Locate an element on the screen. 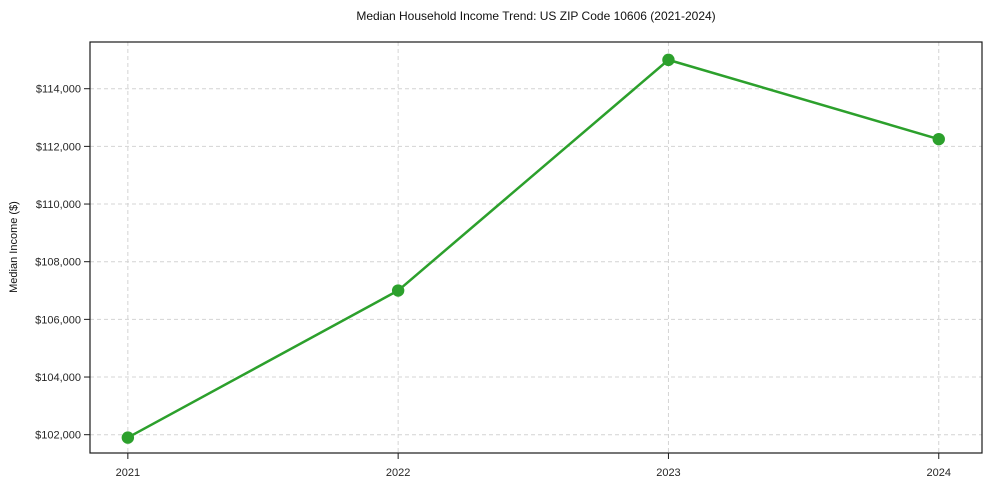 Image resolution: width=989 pixels, height=490 pixels. data-point-2021 is located at coordinates (128, 437).